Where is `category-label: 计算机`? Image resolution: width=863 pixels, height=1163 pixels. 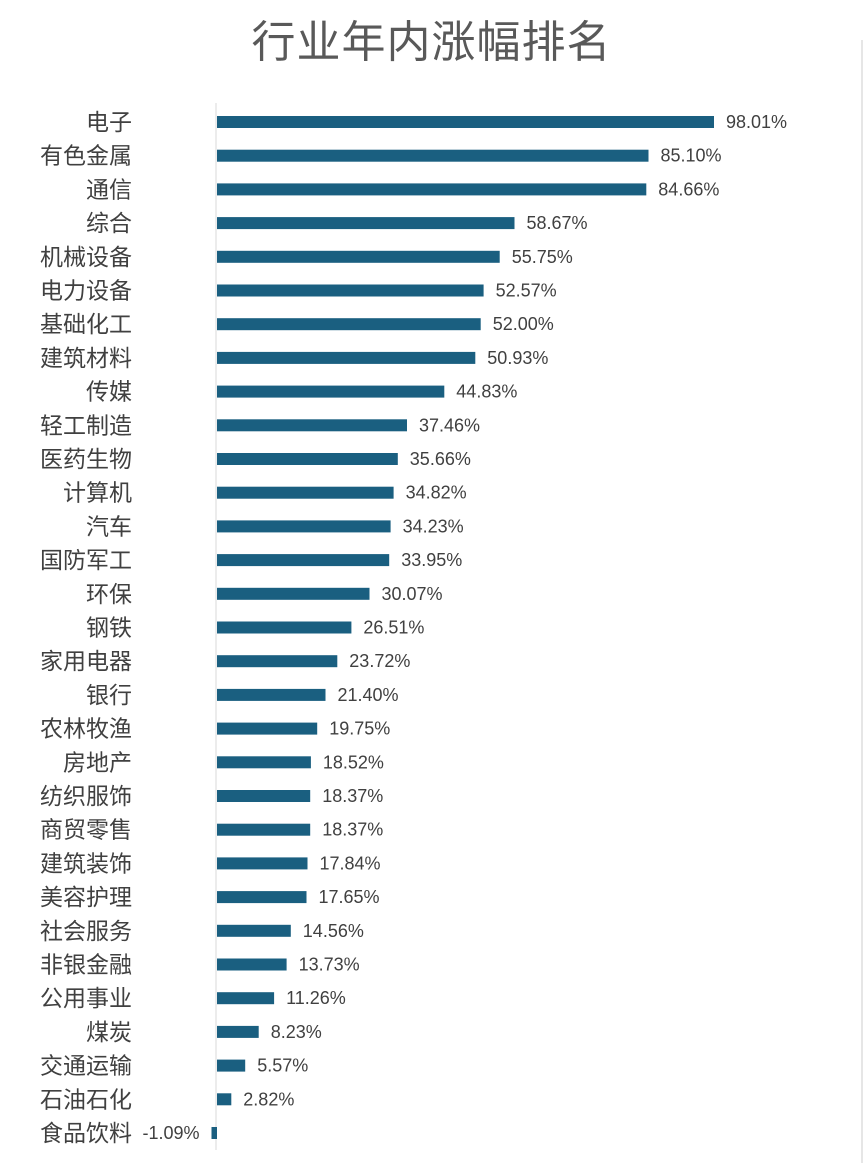
category-label: 计算机 is located at coordinates (97, 493).